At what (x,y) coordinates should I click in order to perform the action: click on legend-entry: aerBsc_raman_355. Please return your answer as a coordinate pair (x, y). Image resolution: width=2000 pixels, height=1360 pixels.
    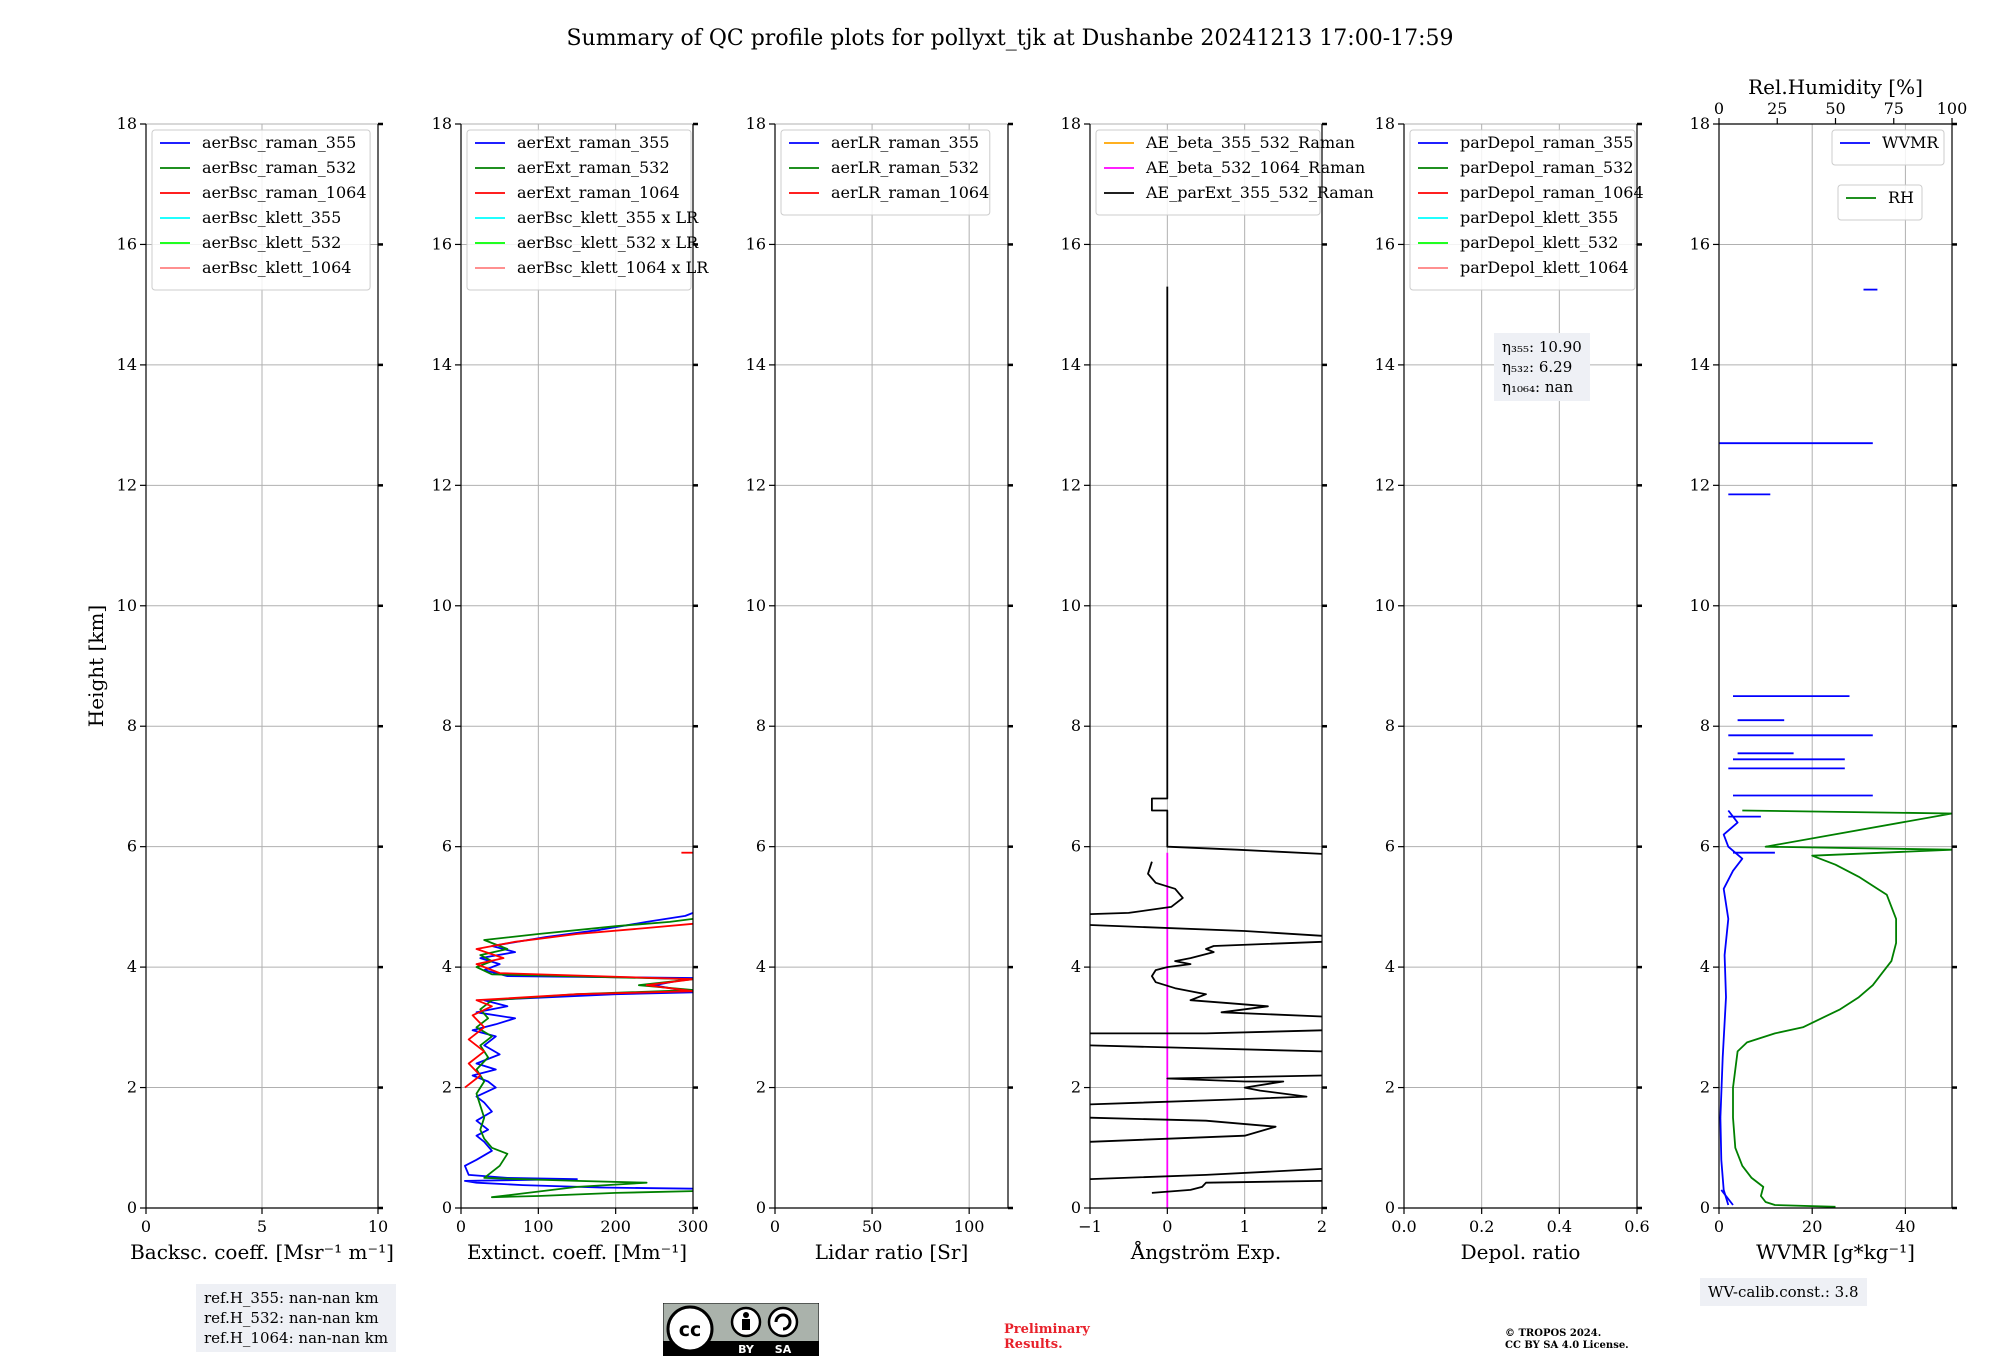
    Looking at the image, I should click on (279, 142).